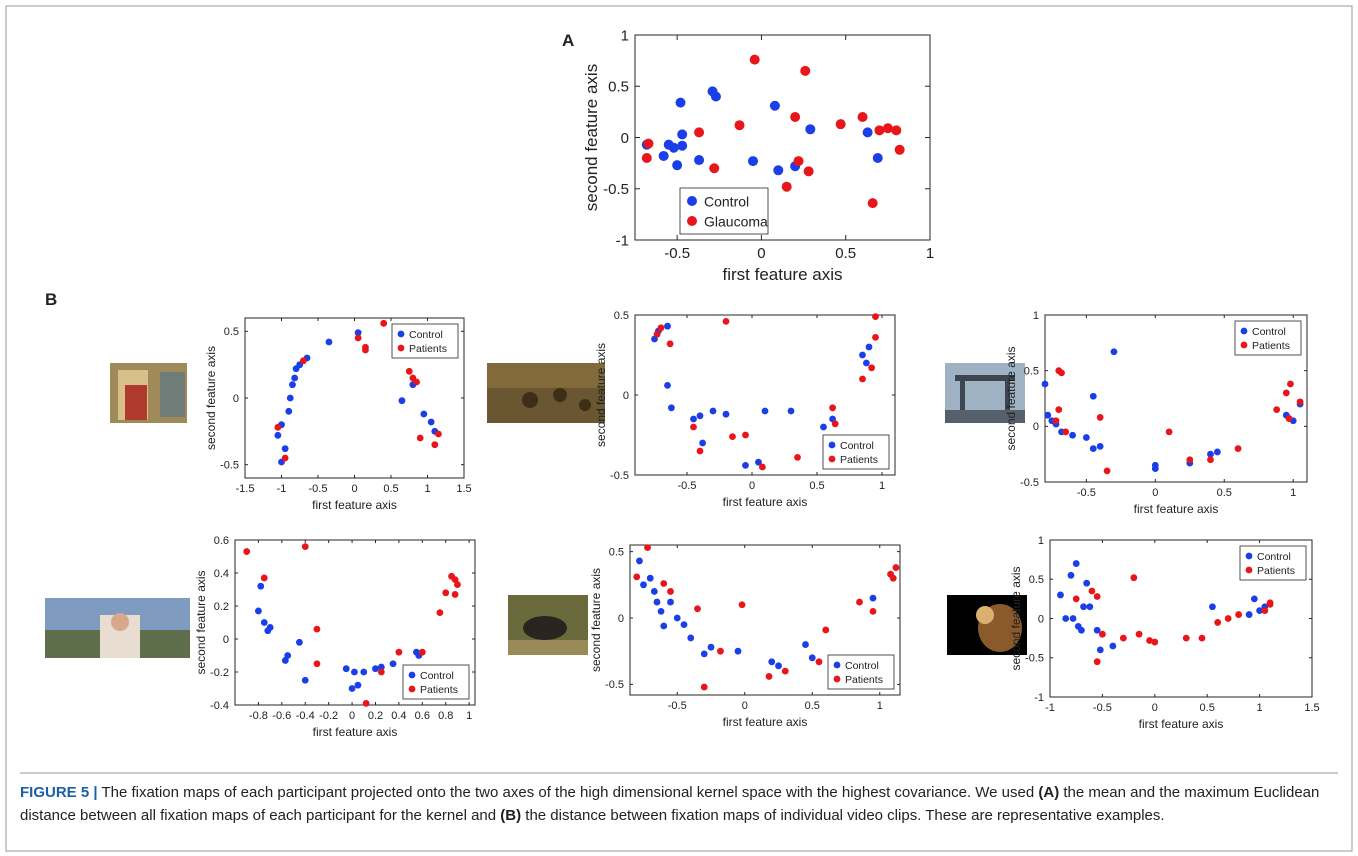  I want to click on y-tick-label: 1, so click(1036, 316).